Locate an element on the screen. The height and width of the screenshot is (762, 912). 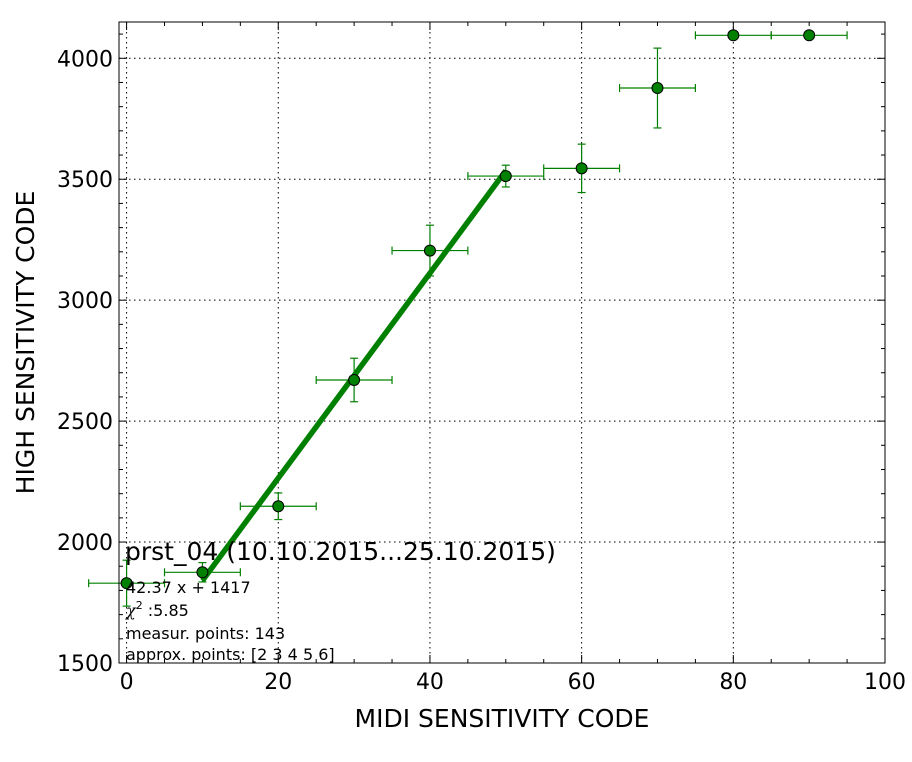
annotation-title: prst_04 (10.10.2015...25.10.2015) is located at coordinates (340, 551).